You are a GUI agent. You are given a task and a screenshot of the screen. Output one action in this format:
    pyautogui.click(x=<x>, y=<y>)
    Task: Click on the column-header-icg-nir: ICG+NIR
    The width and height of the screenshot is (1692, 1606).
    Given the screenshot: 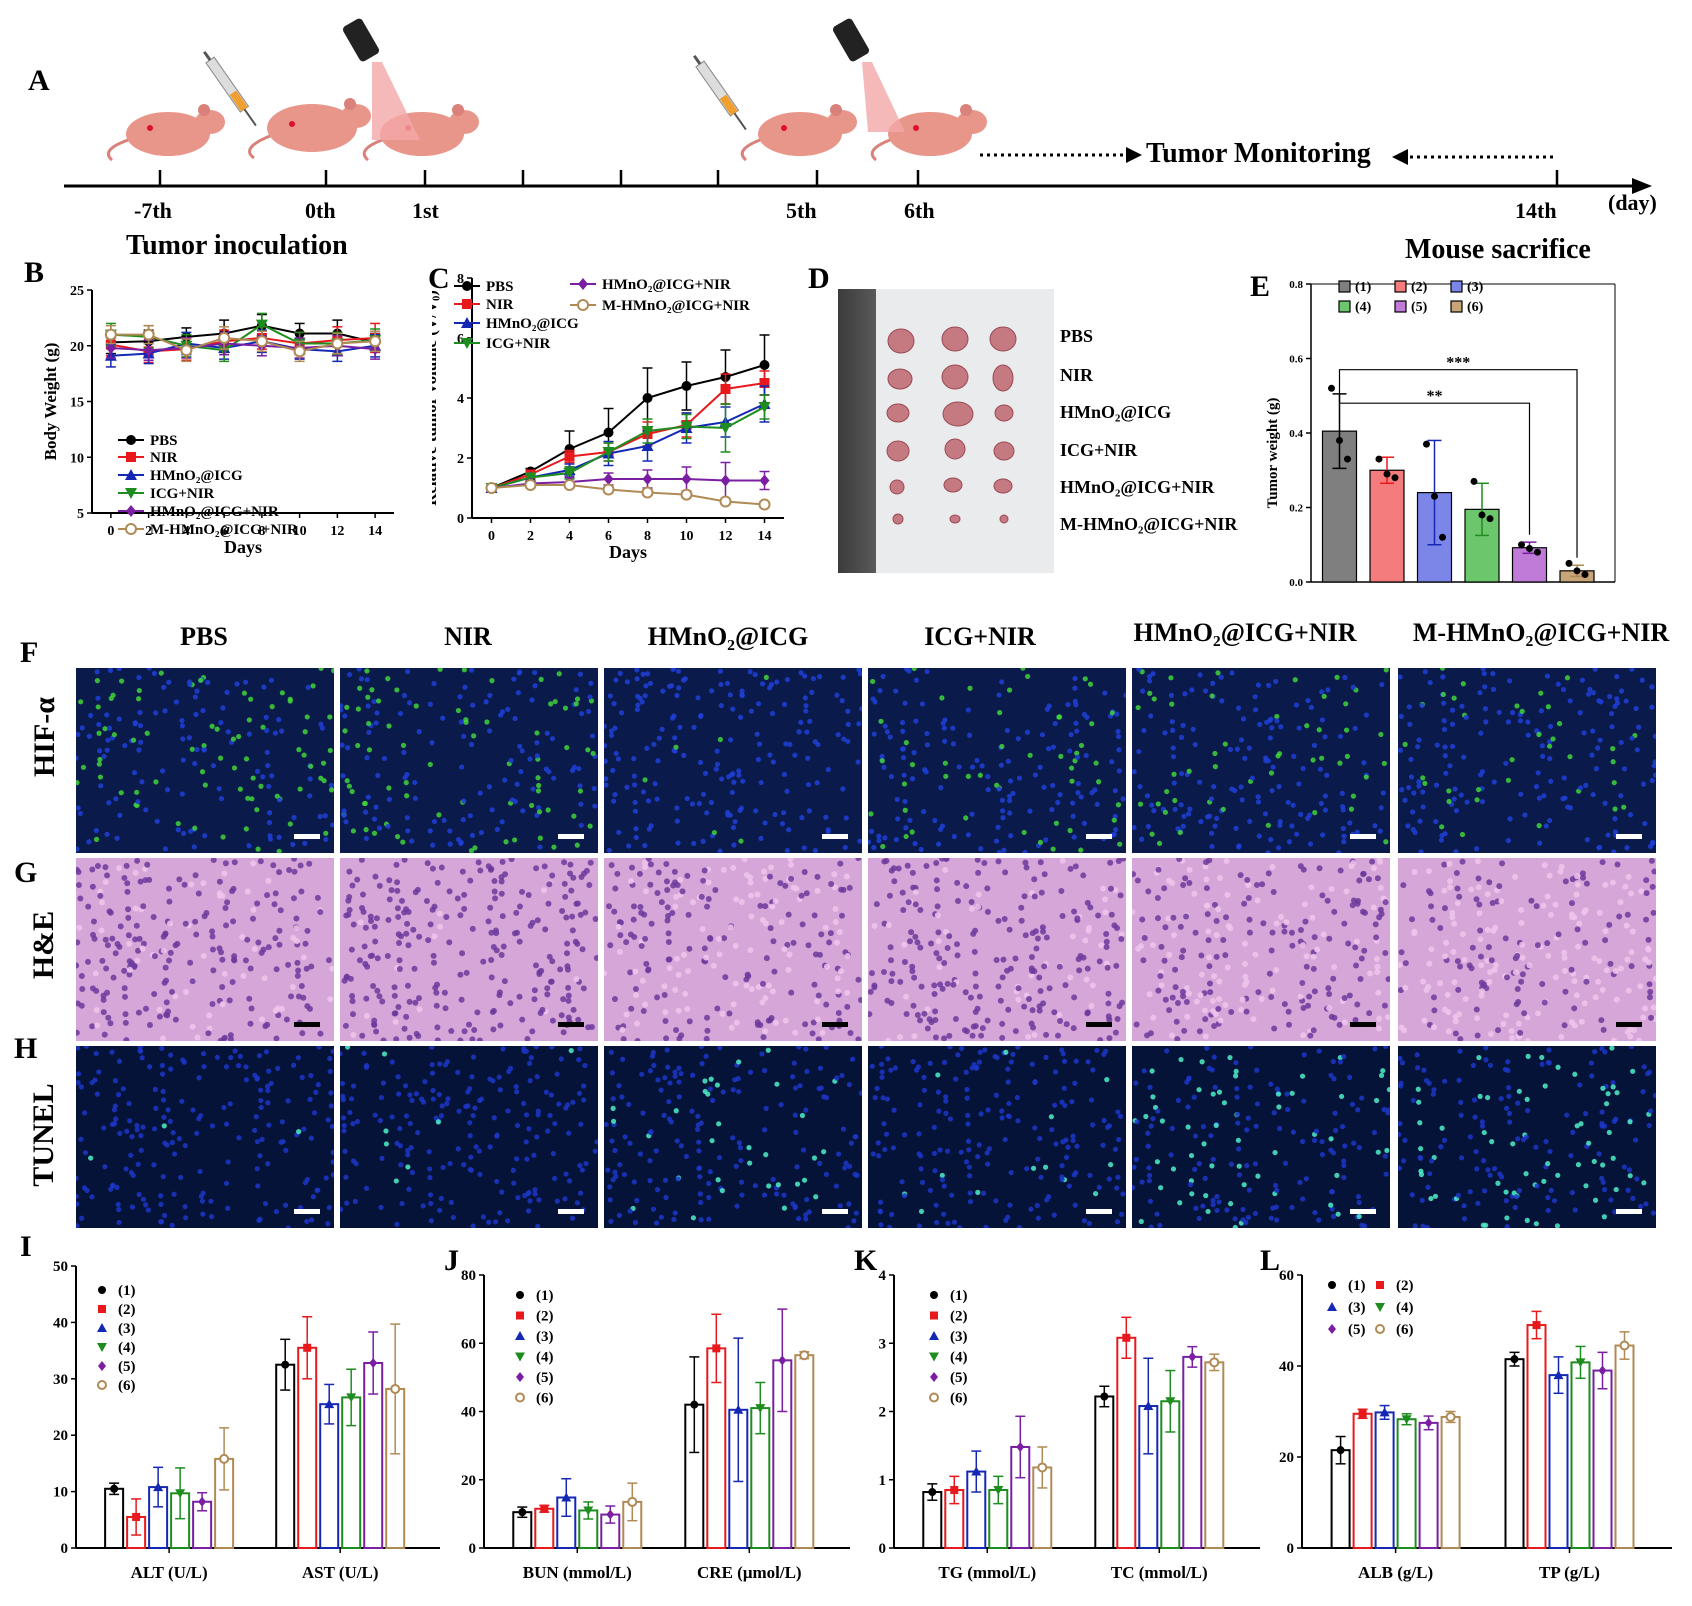 What is the action you would take?
    pyautogui.click(x=980, y=636)
    